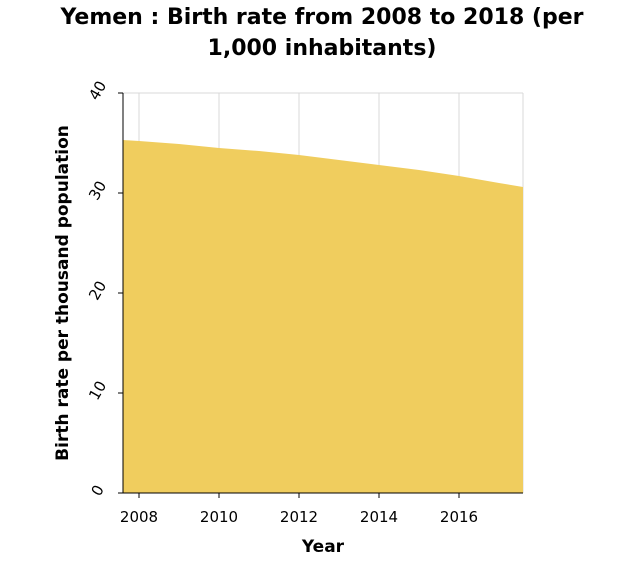 The height and width of the screenshot is (566, 644). What do you see at coordinates (97, 191) in the screenshot?
I see `y-tick-label: 30` at bounding box center [97, 191].